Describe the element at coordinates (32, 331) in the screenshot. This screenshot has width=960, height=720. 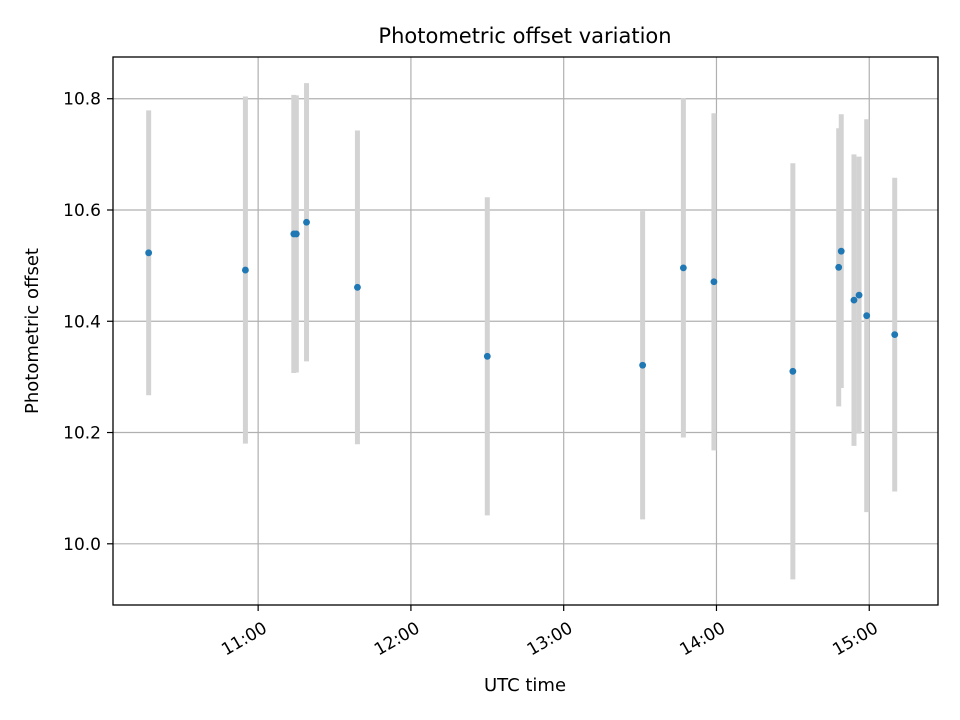
I see `y-axis-label: Photometric offset` at that location.